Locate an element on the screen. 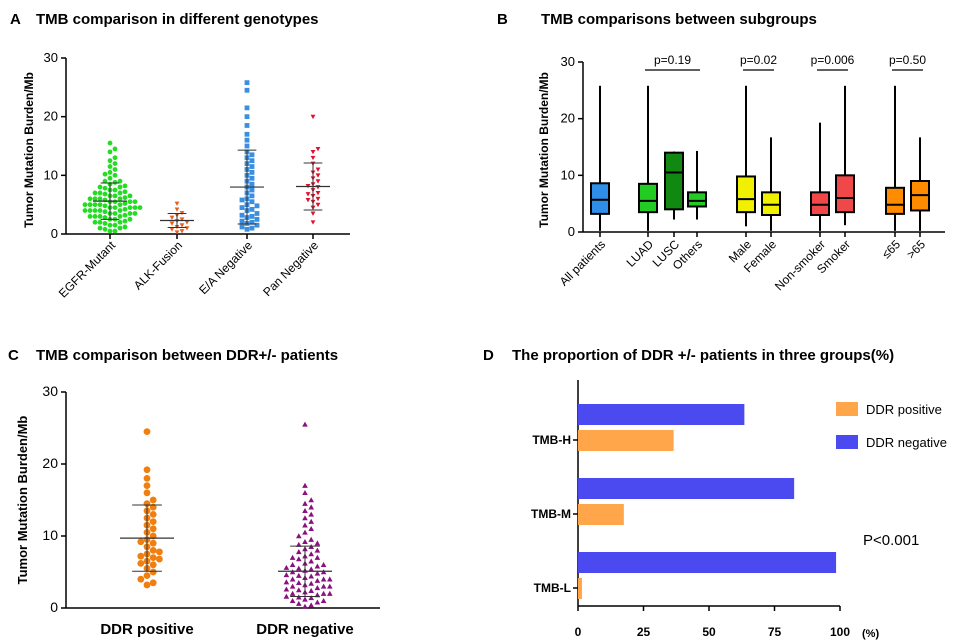  panel-b-y-tick-label: 20 is located at coordinates (568, 118).